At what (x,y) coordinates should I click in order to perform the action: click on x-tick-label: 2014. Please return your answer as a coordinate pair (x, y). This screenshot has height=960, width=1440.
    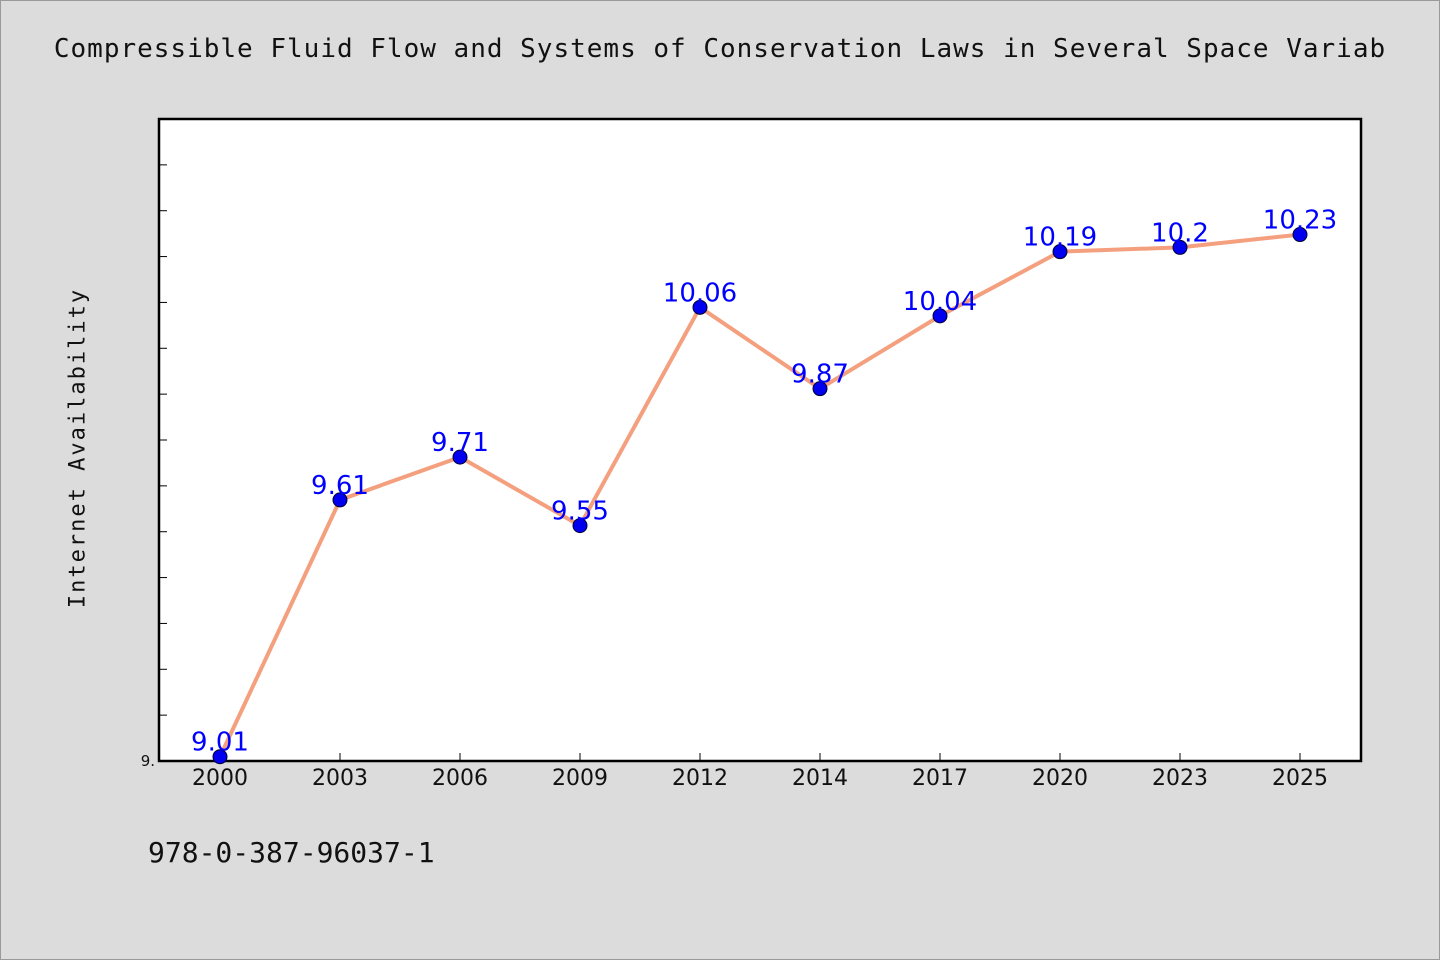
    Looking at the image, I should click on (820, 778).